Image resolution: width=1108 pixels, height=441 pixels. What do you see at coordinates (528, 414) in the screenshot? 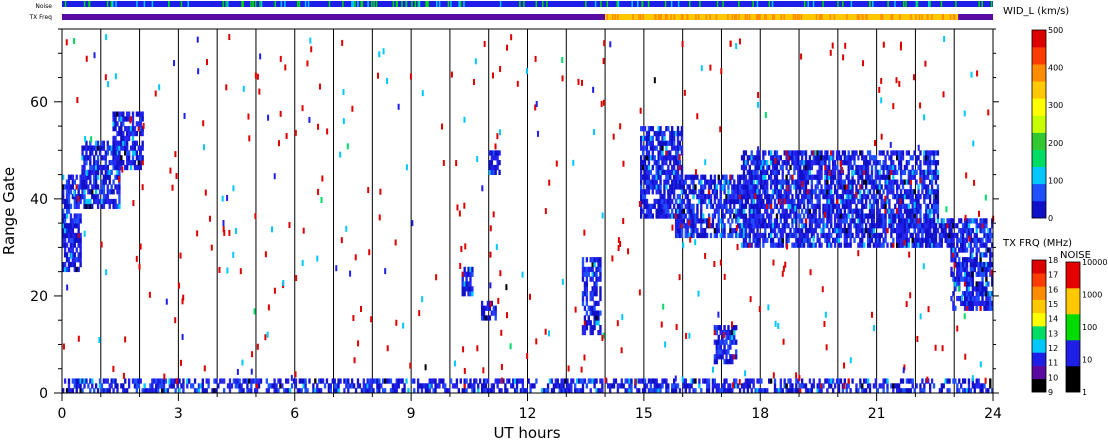
I see `x-tick-label: 12` at bounding box center [528, 414].